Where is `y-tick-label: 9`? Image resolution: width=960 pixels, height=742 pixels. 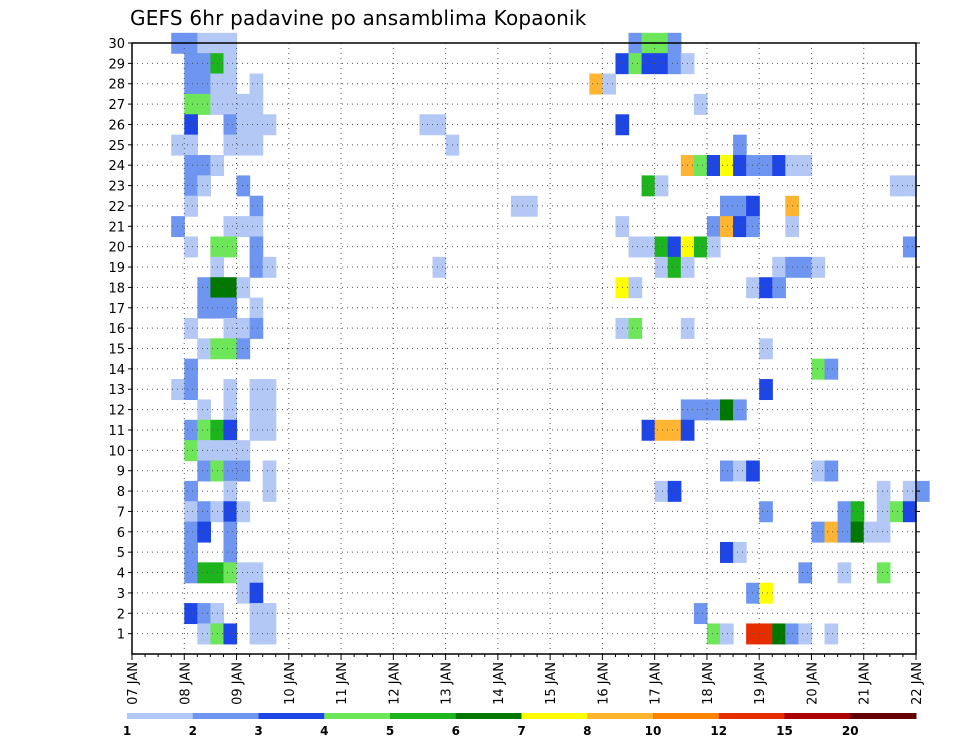
y-tick-label: 9 is located at coordinates (121, 472).